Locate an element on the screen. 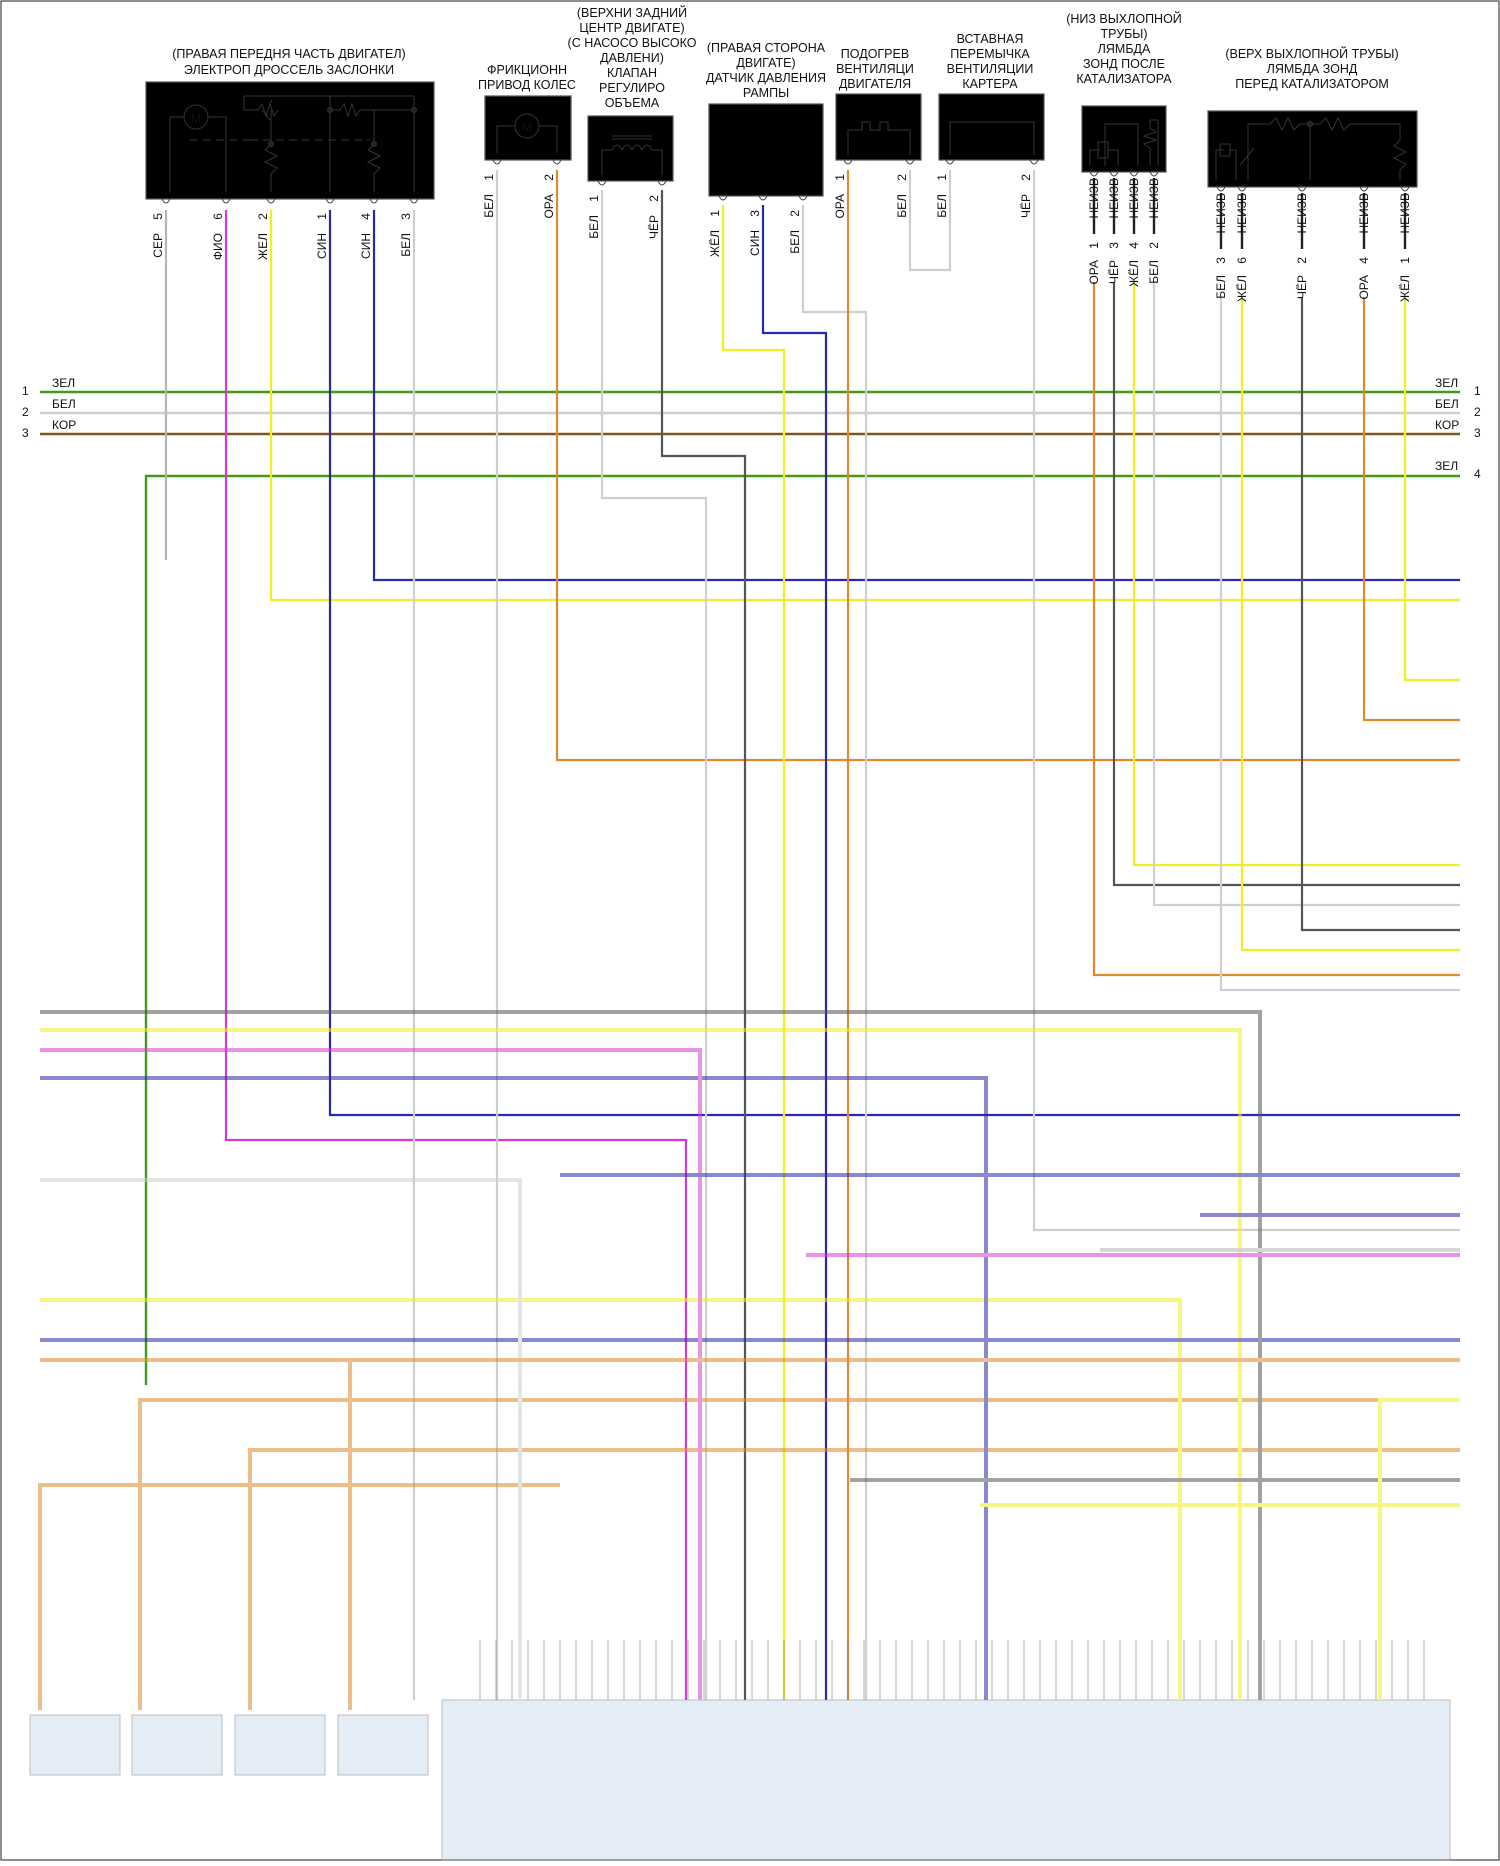 This screenshot has height=1866, width=1500. throttle-pin-2-connector is located at coordinates (271, 201).